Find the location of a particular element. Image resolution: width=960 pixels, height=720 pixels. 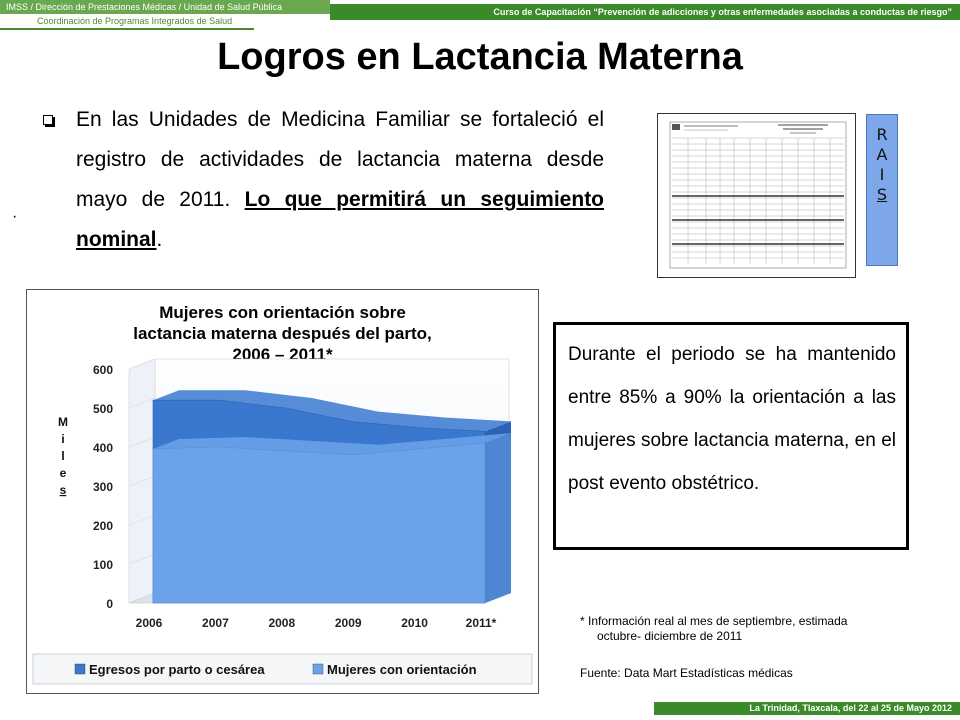

y-tick-label: 500 is located at coordinates (103, 409).